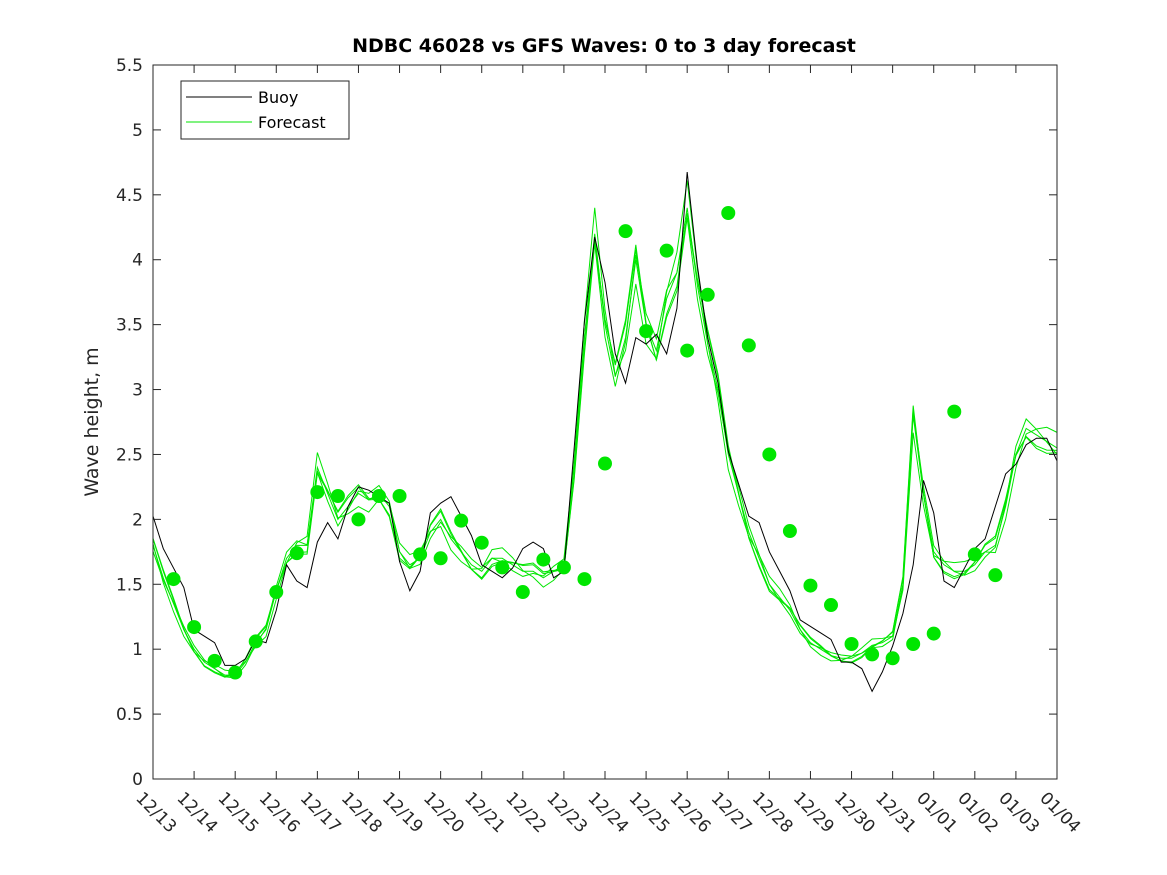 The width and height of the screenshot is (1167, 875). Describe the element at coordinates (137, 780) in the screenshot. I see `y-tick-label: 0` at that location.